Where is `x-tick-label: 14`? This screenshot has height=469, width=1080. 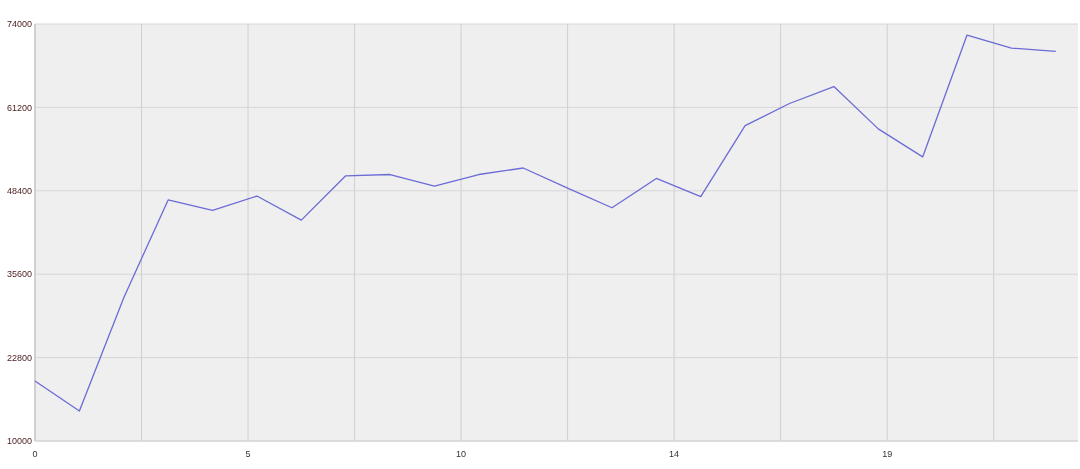
x-tick-label: 14 is located at coordinates (674, 454).